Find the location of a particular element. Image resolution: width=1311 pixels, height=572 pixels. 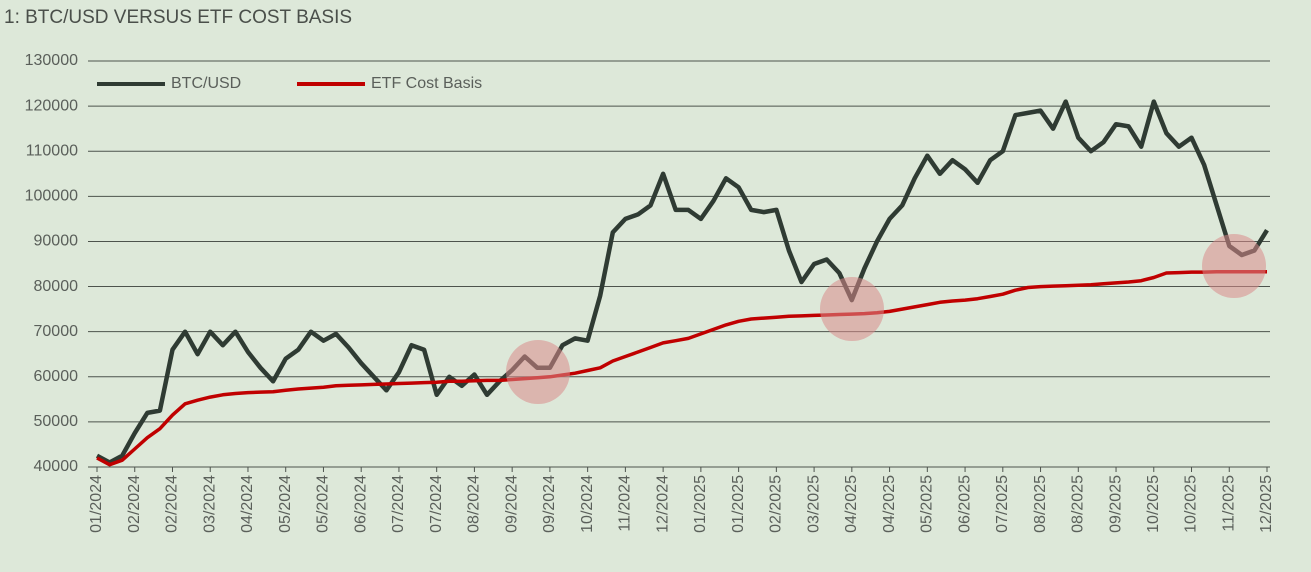

x-tick-label: 12/2024 is located at coordinates (662, 504).